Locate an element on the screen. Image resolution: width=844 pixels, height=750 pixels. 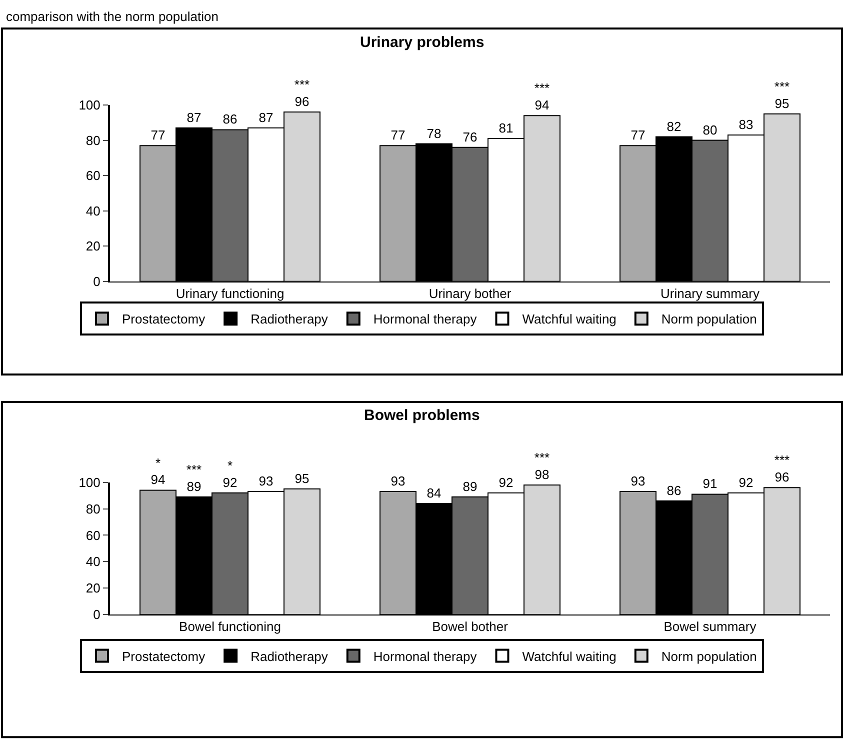
data-label: 89 is located at coordinates (470, 486).